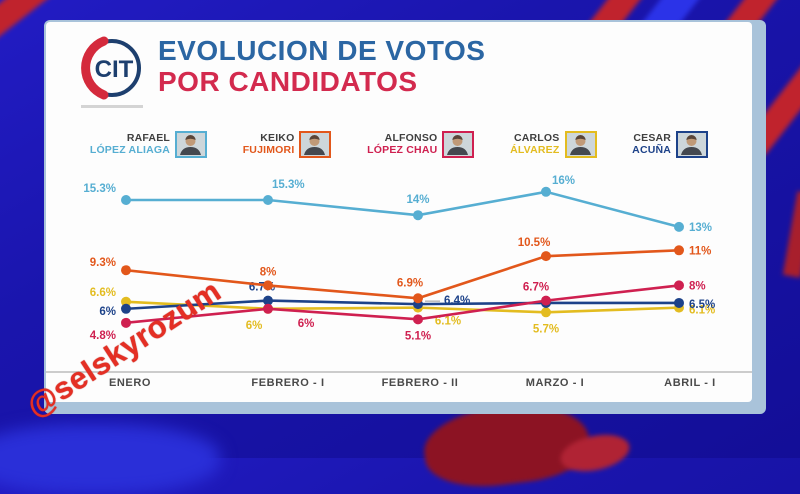 Image resolution: width=800 pixels, height=494 pixels. What do you see at coordinates (112, 106) in the screenshot?
I see `logo-caption` at bounding box center [112, 106].